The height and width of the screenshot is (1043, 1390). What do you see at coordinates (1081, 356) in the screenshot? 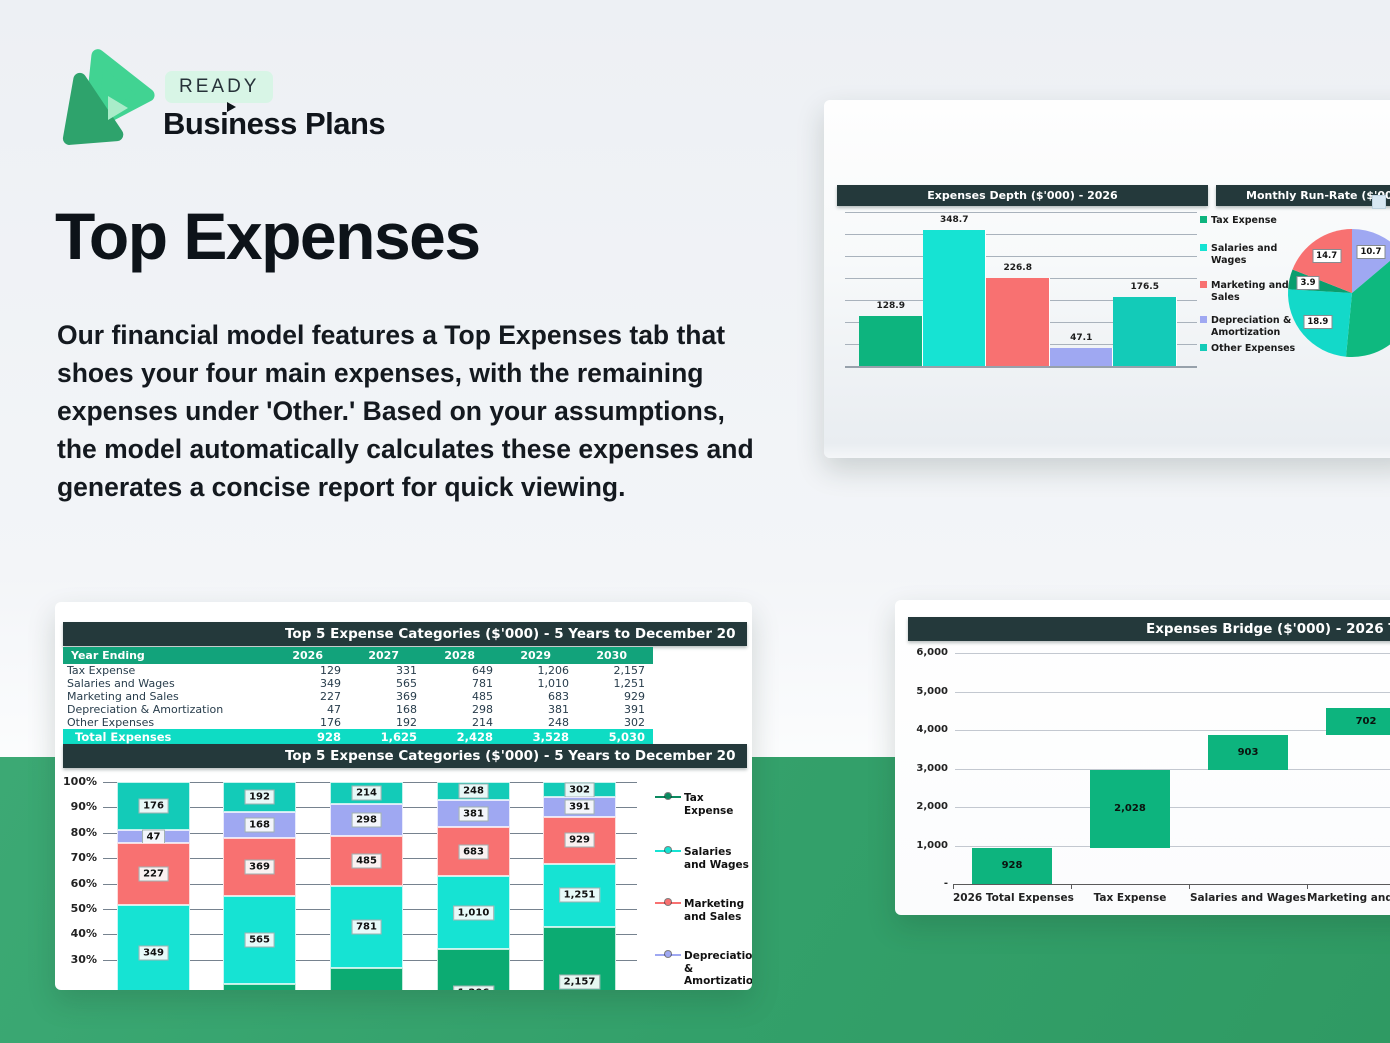
I see `bar-depreciation-amortization` at bounding box center [1081, 356].